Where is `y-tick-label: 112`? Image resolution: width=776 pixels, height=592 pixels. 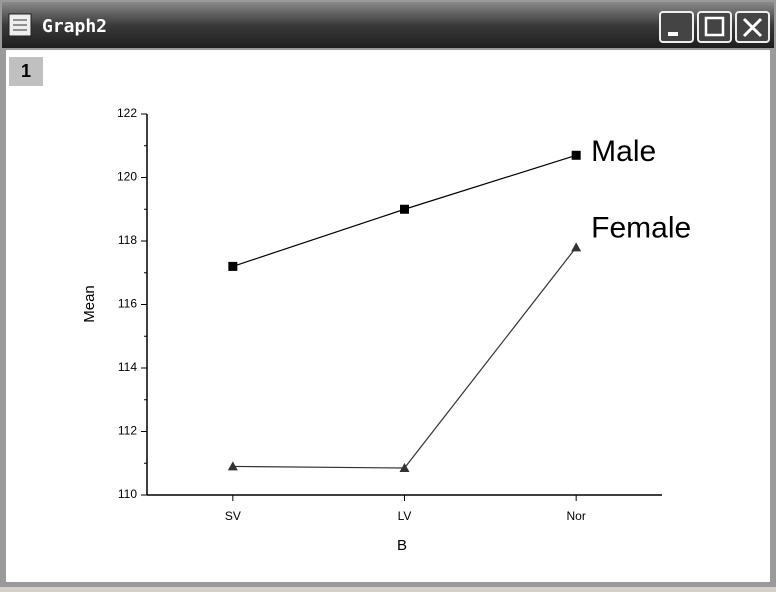 y-tick-label: 112 is located at coordinates (127, 431).